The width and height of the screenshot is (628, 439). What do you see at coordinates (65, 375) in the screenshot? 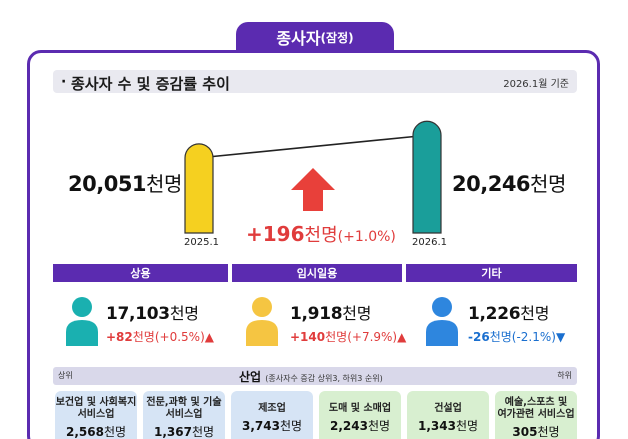
I see `industry-top-label: 상위` at bounding box center [65, 375].